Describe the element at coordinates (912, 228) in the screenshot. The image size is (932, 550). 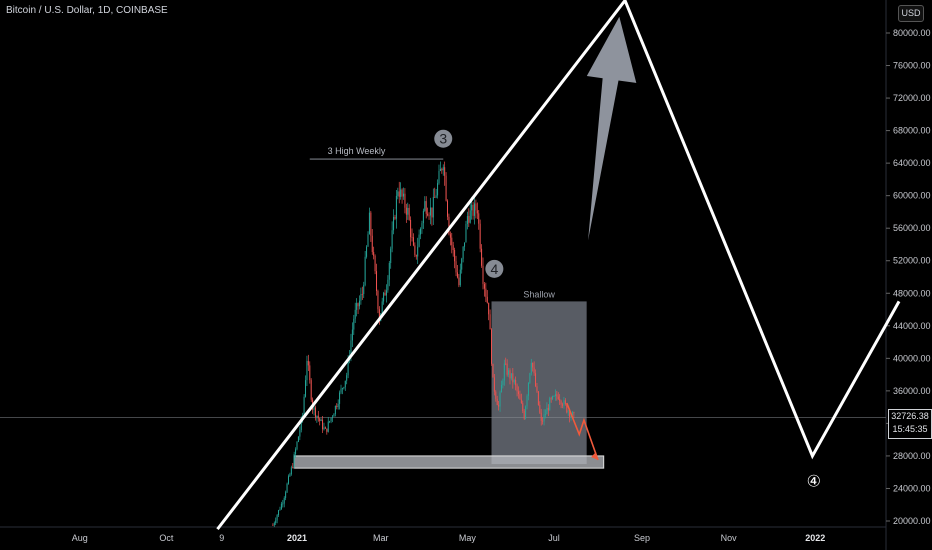
I see `y-tick-label: 56000.00` at that location.